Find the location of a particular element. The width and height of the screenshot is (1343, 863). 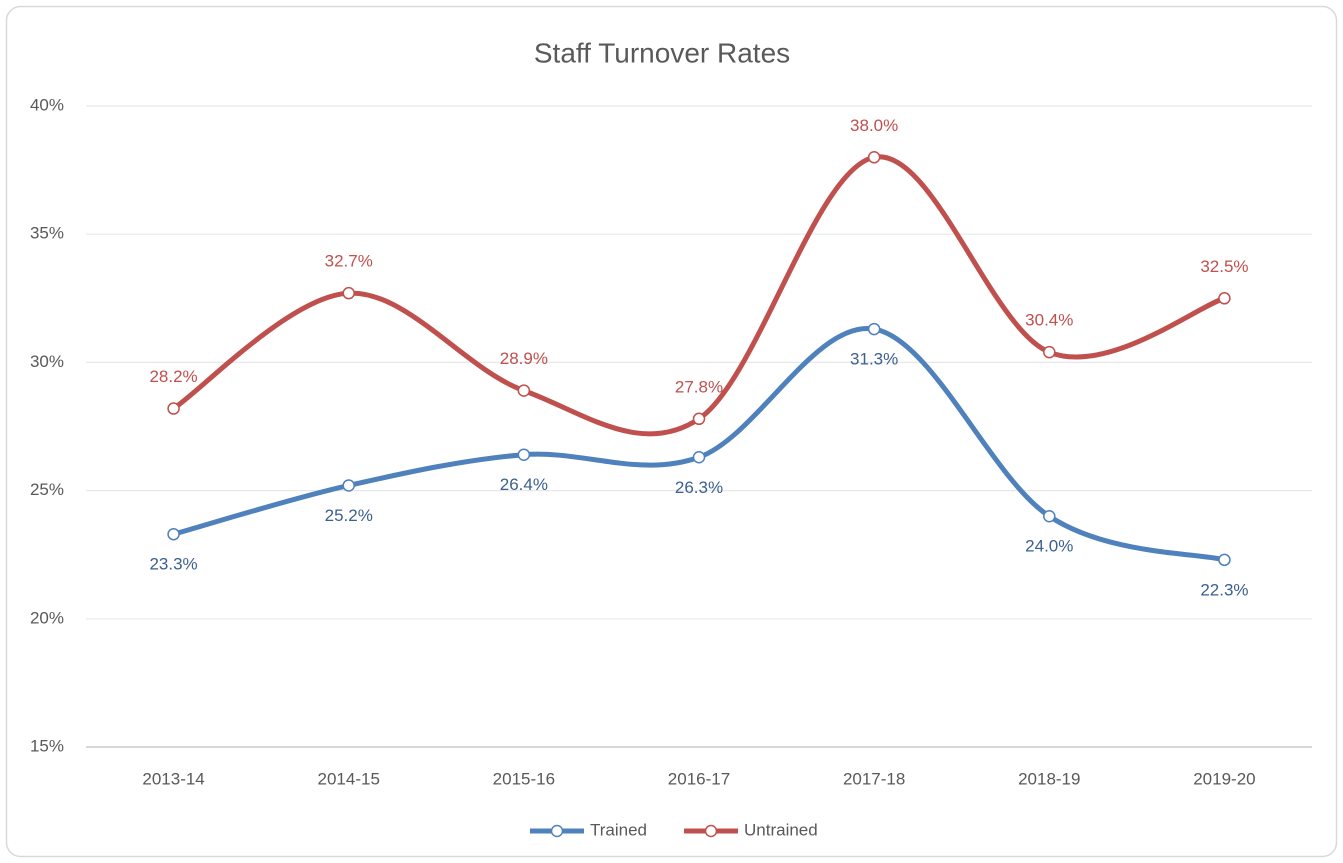

y-tick-label: 15% is located at coordinates (47, 745).